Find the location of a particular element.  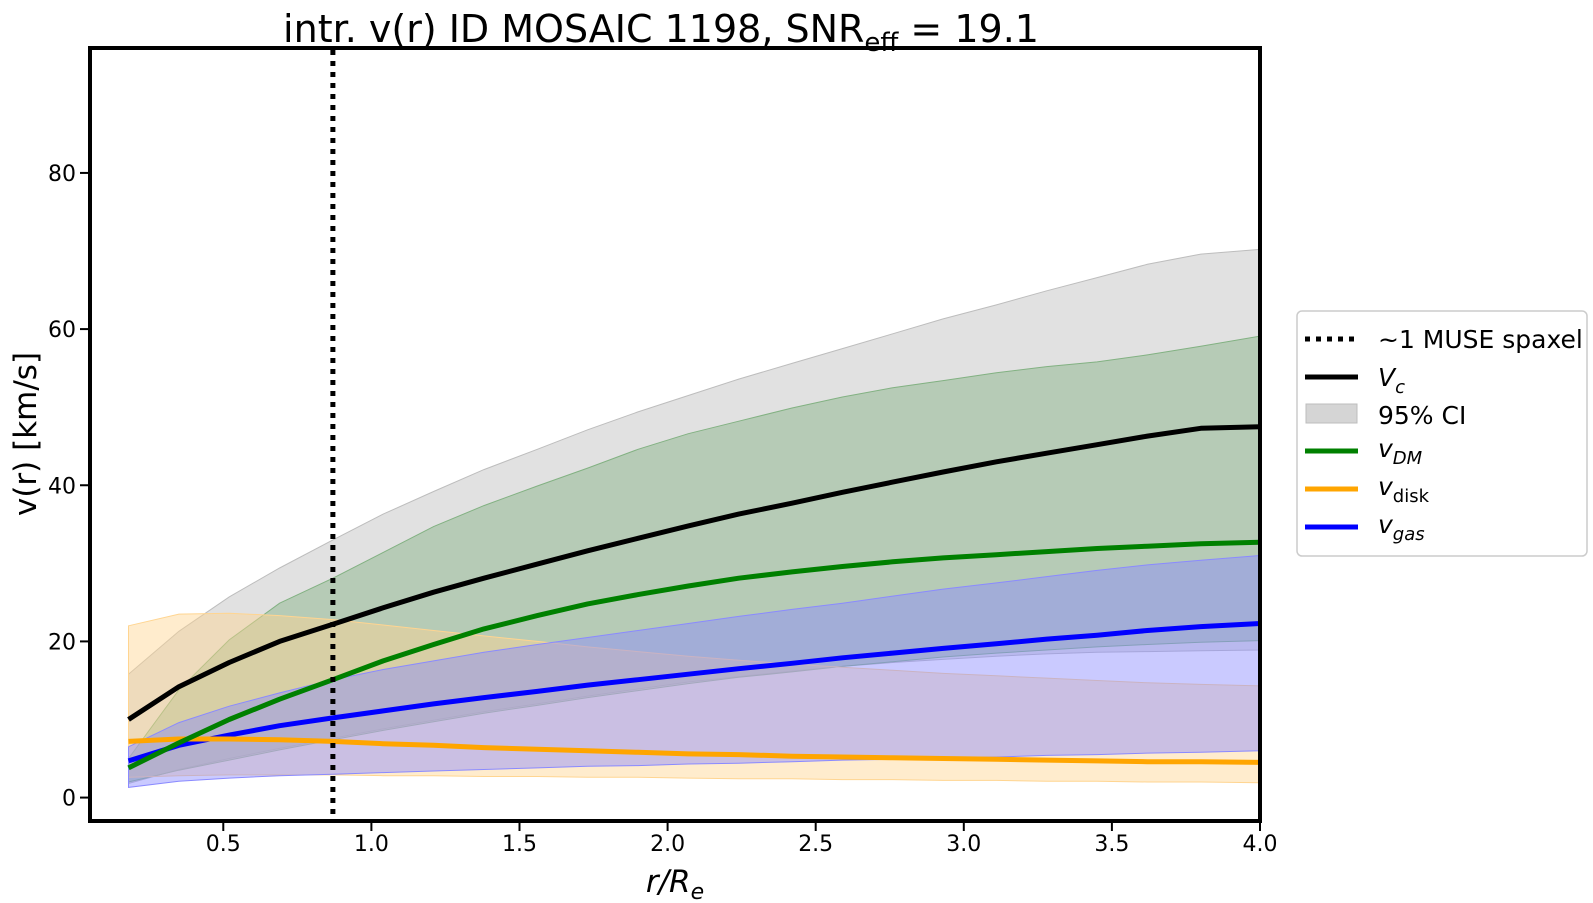

x-axis-label-subscript: e is located at coordinates (698, 891).